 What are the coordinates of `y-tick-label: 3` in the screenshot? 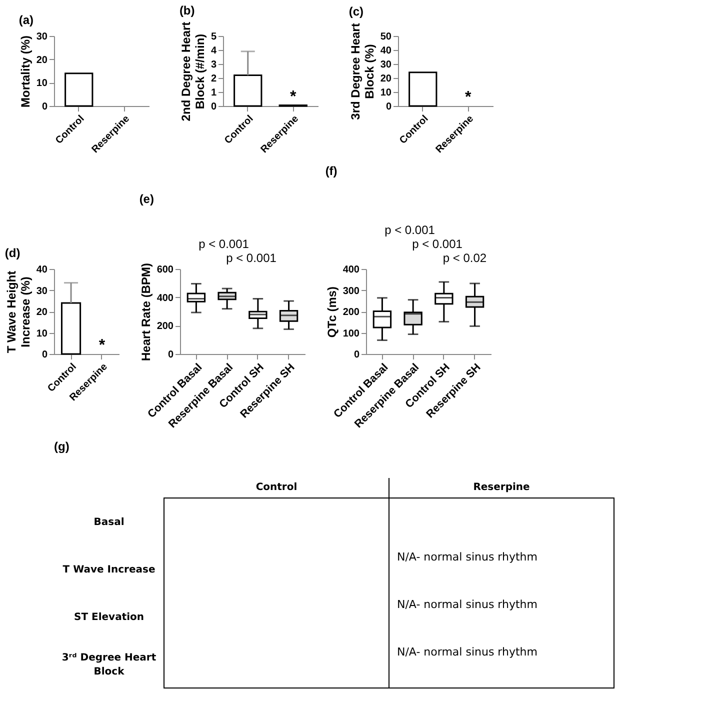 It's located at (213, 65).